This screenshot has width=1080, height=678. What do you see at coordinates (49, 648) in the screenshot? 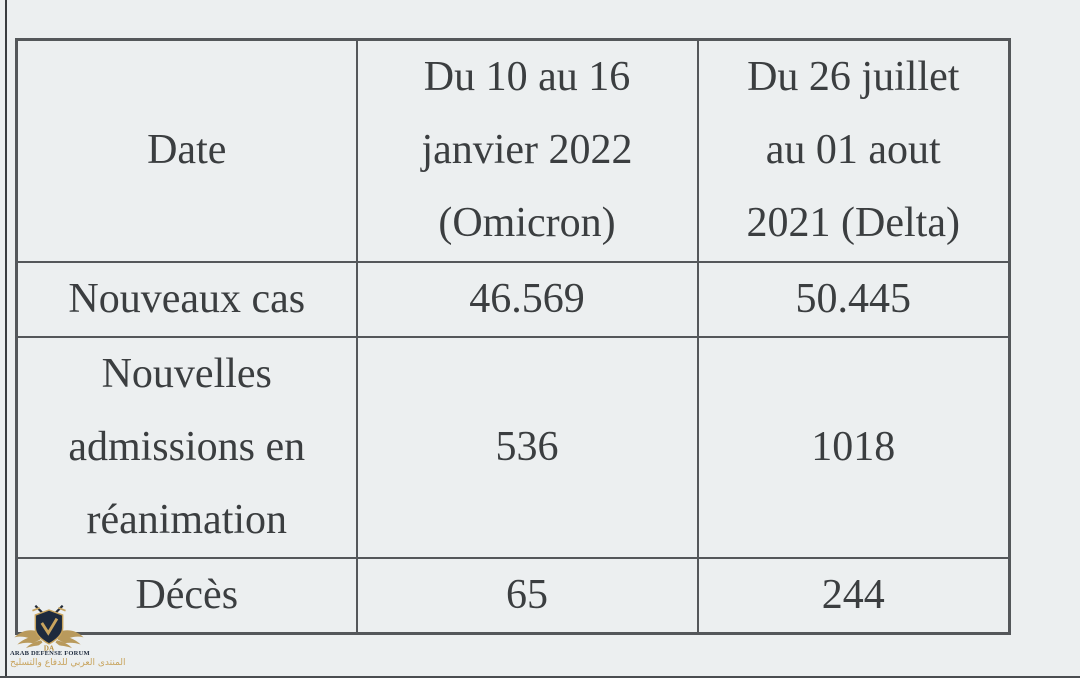
I see `monogram-text: DA` at bounding box center [49, 648].